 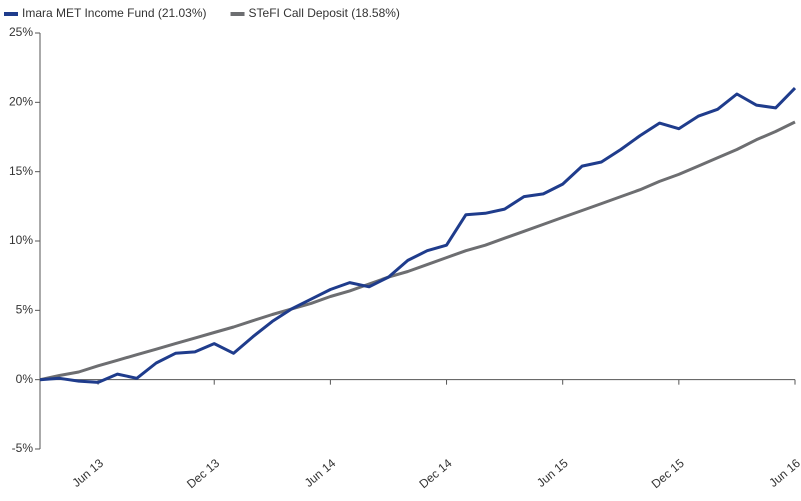 I want to click on y-tick-label: 15%, so click(x=21, y=171).